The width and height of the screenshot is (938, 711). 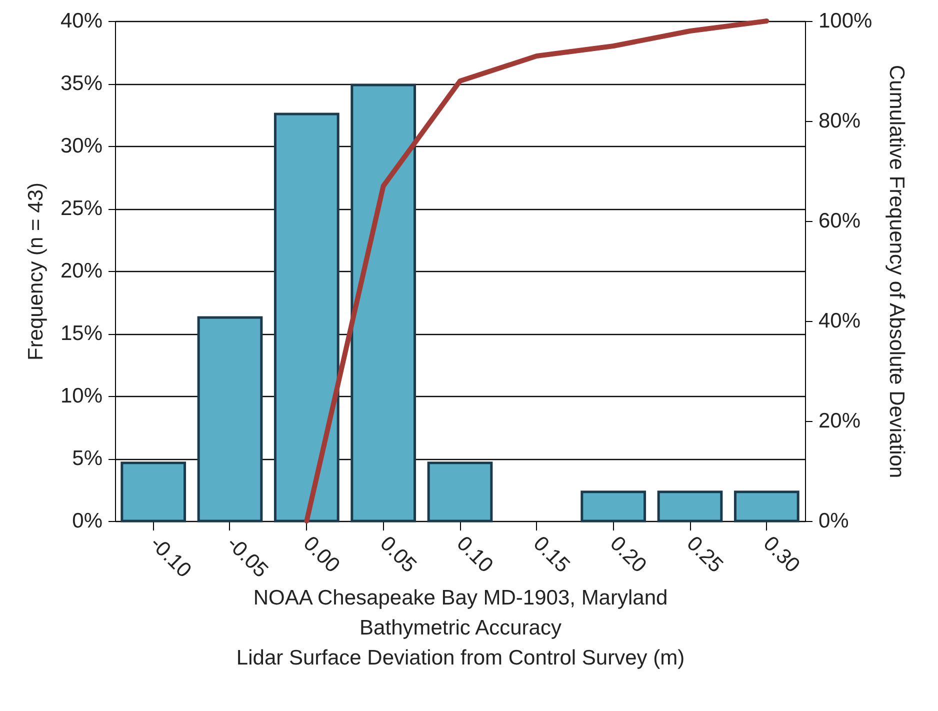 I want to click on x-axis-title: NOAA Chesapeake Bay MD-1903, Maryland Bathymetric Accuracy Lidar Surface Deviation from Control Survey (m), so click(x=460, y=628).